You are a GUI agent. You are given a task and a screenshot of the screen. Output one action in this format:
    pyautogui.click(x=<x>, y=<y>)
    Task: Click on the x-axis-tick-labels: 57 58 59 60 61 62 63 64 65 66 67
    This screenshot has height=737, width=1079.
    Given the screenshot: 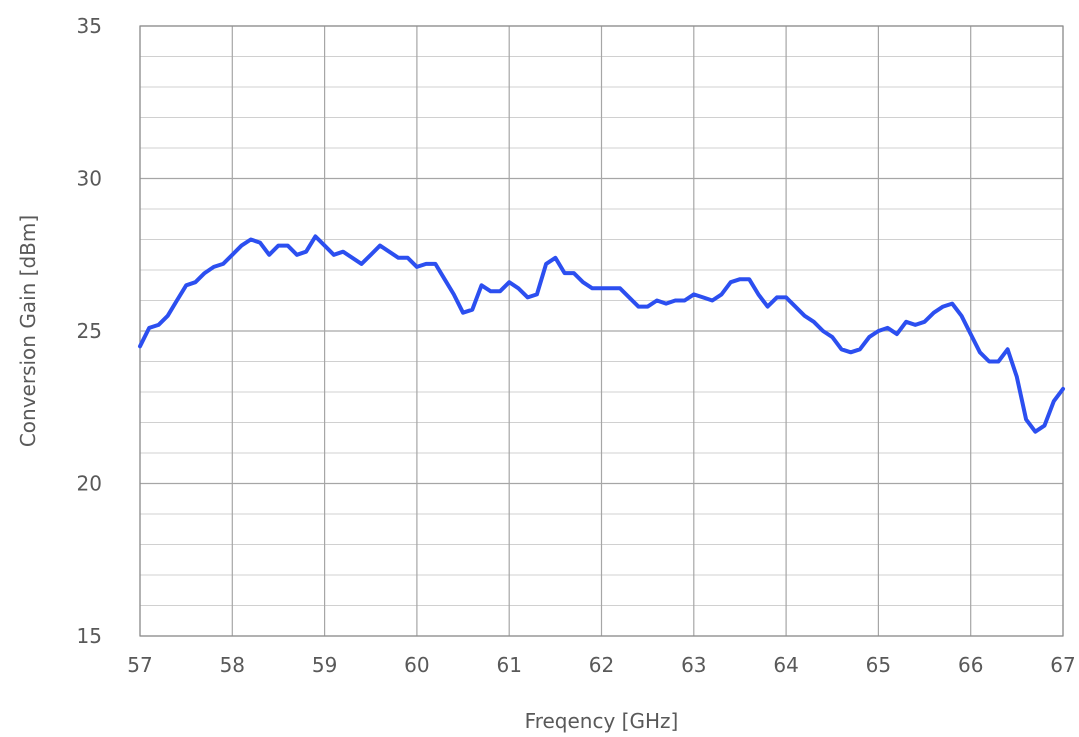 What is the action you would take?
    pyautogui.click(x=601, y=665)
    